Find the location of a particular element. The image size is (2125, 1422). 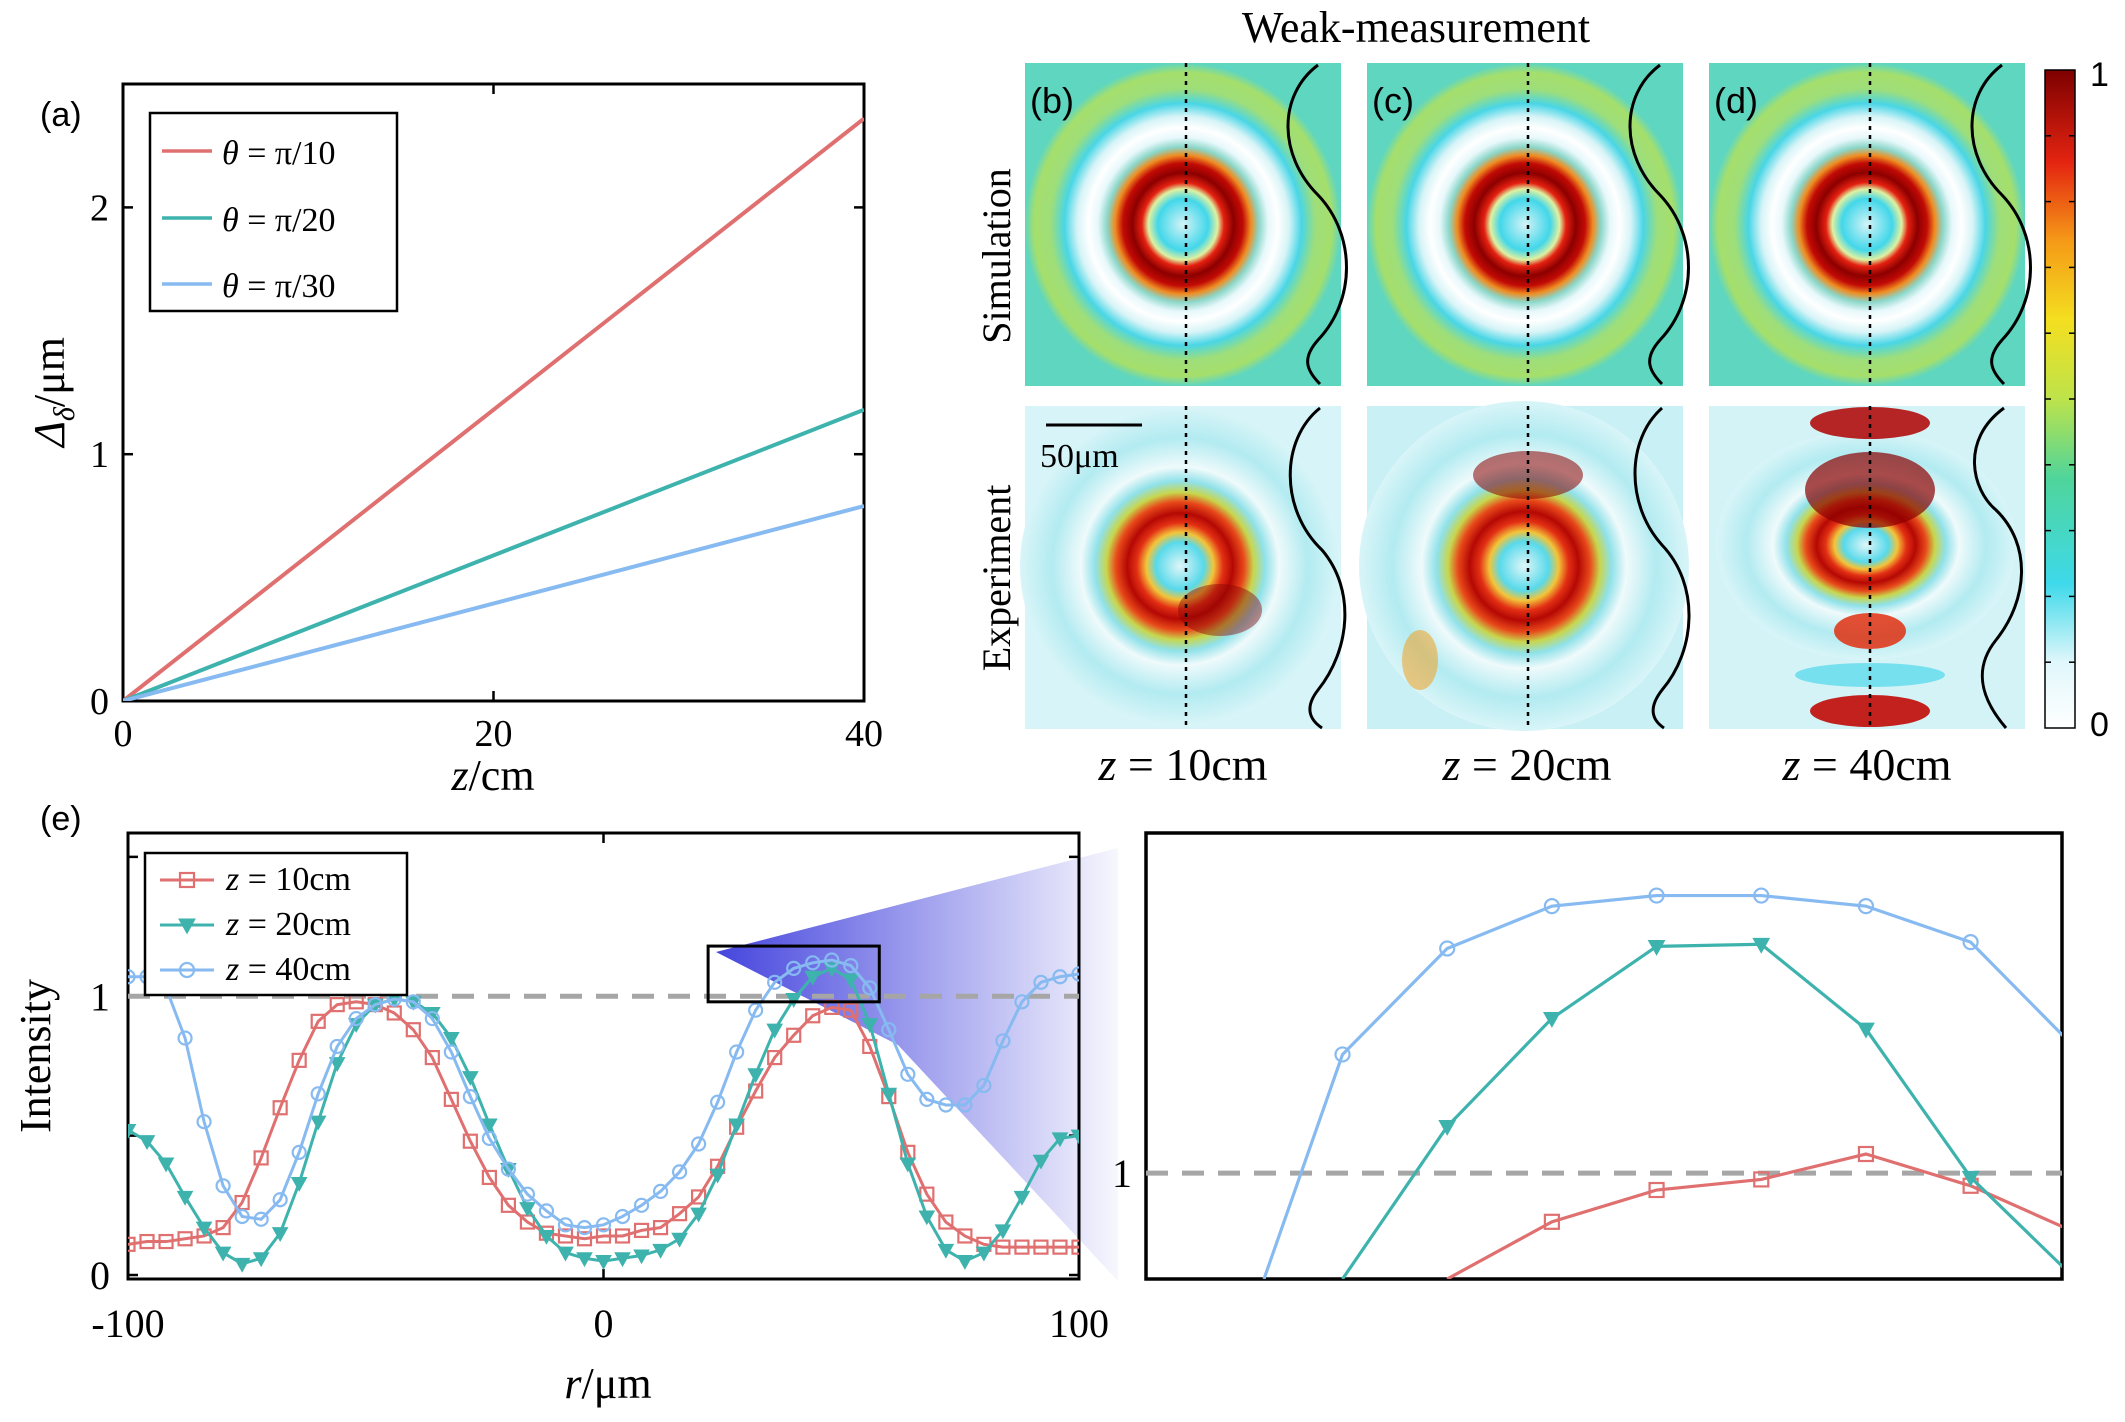

legend-a-item-1: θ = π/10 is located at coordinates (279, 153).